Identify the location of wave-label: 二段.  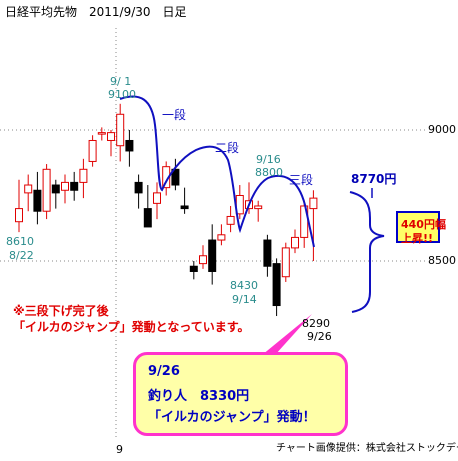
(227, 148).